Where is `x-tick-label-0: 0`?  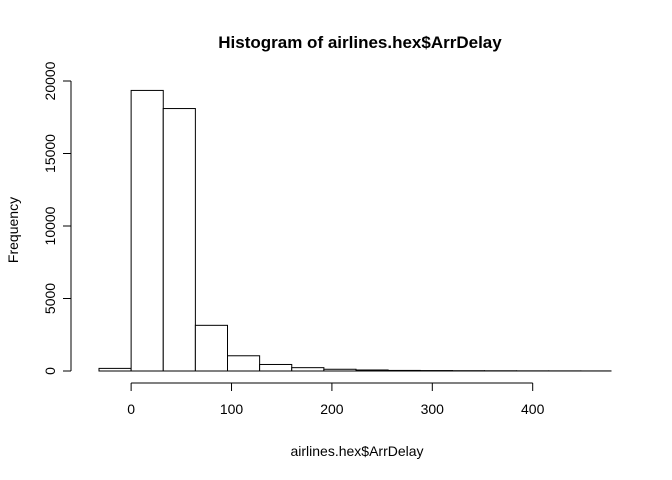
x-tick-label-0: 0 is located at coordinates (131, 409).